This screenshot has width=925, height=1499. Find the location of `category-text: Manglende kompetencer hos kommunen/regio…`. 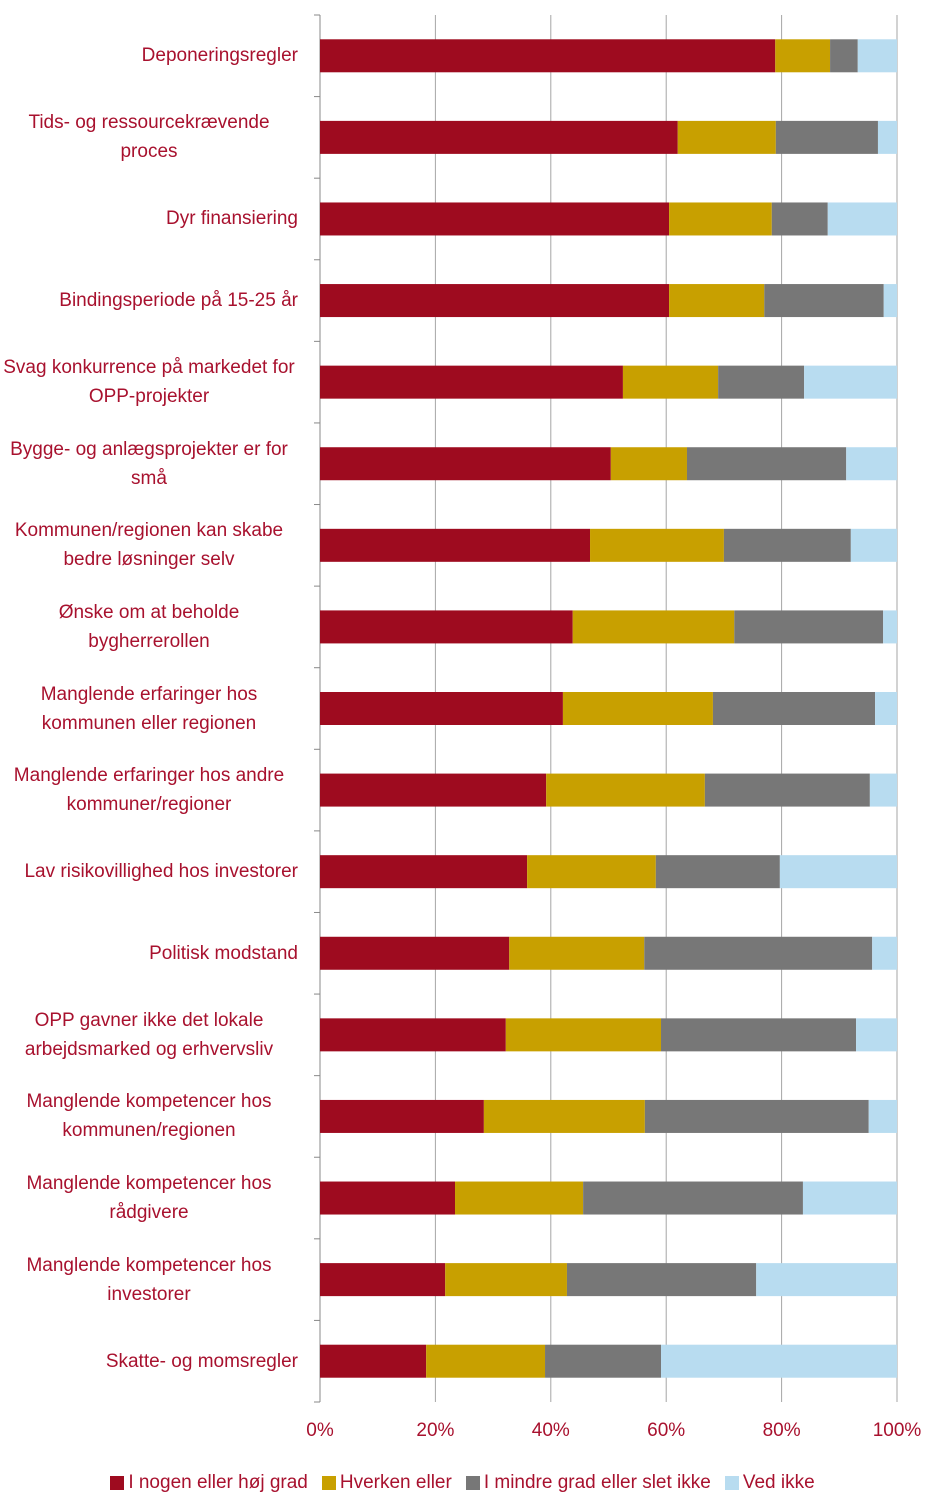

category-text: Manglende kompetencer hos kommunen/regio… is located at coordinates (149, 1116).